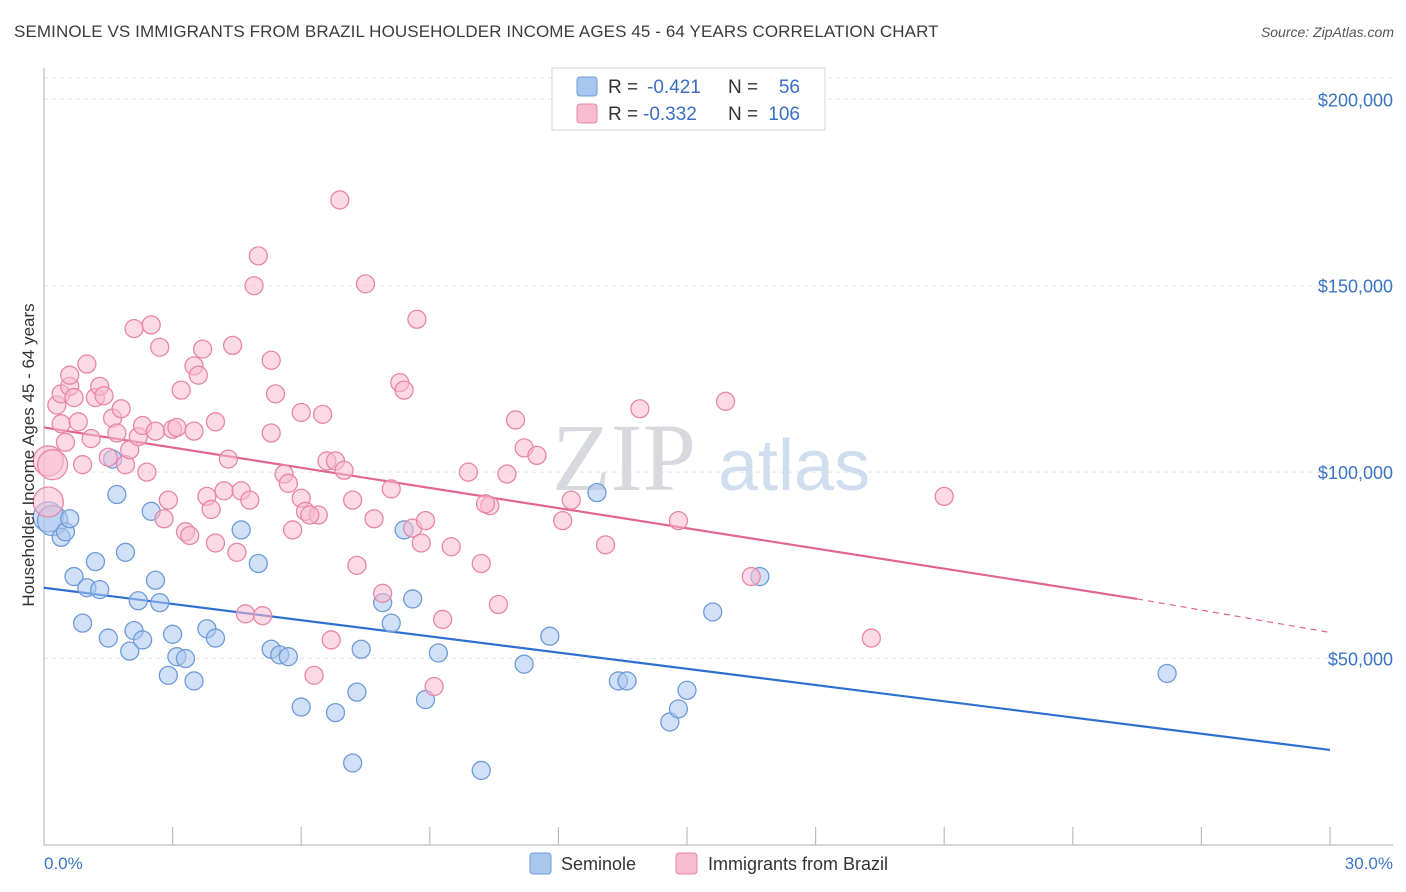 The width and height of the screenshot is (1406, 892). I want to click on y-tick-label-0: $50,000, so click(1360, 660).